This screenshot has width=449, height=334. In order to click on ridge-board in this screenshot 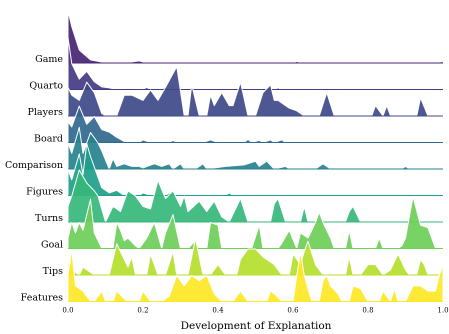, I will do `click(255, 124)`.